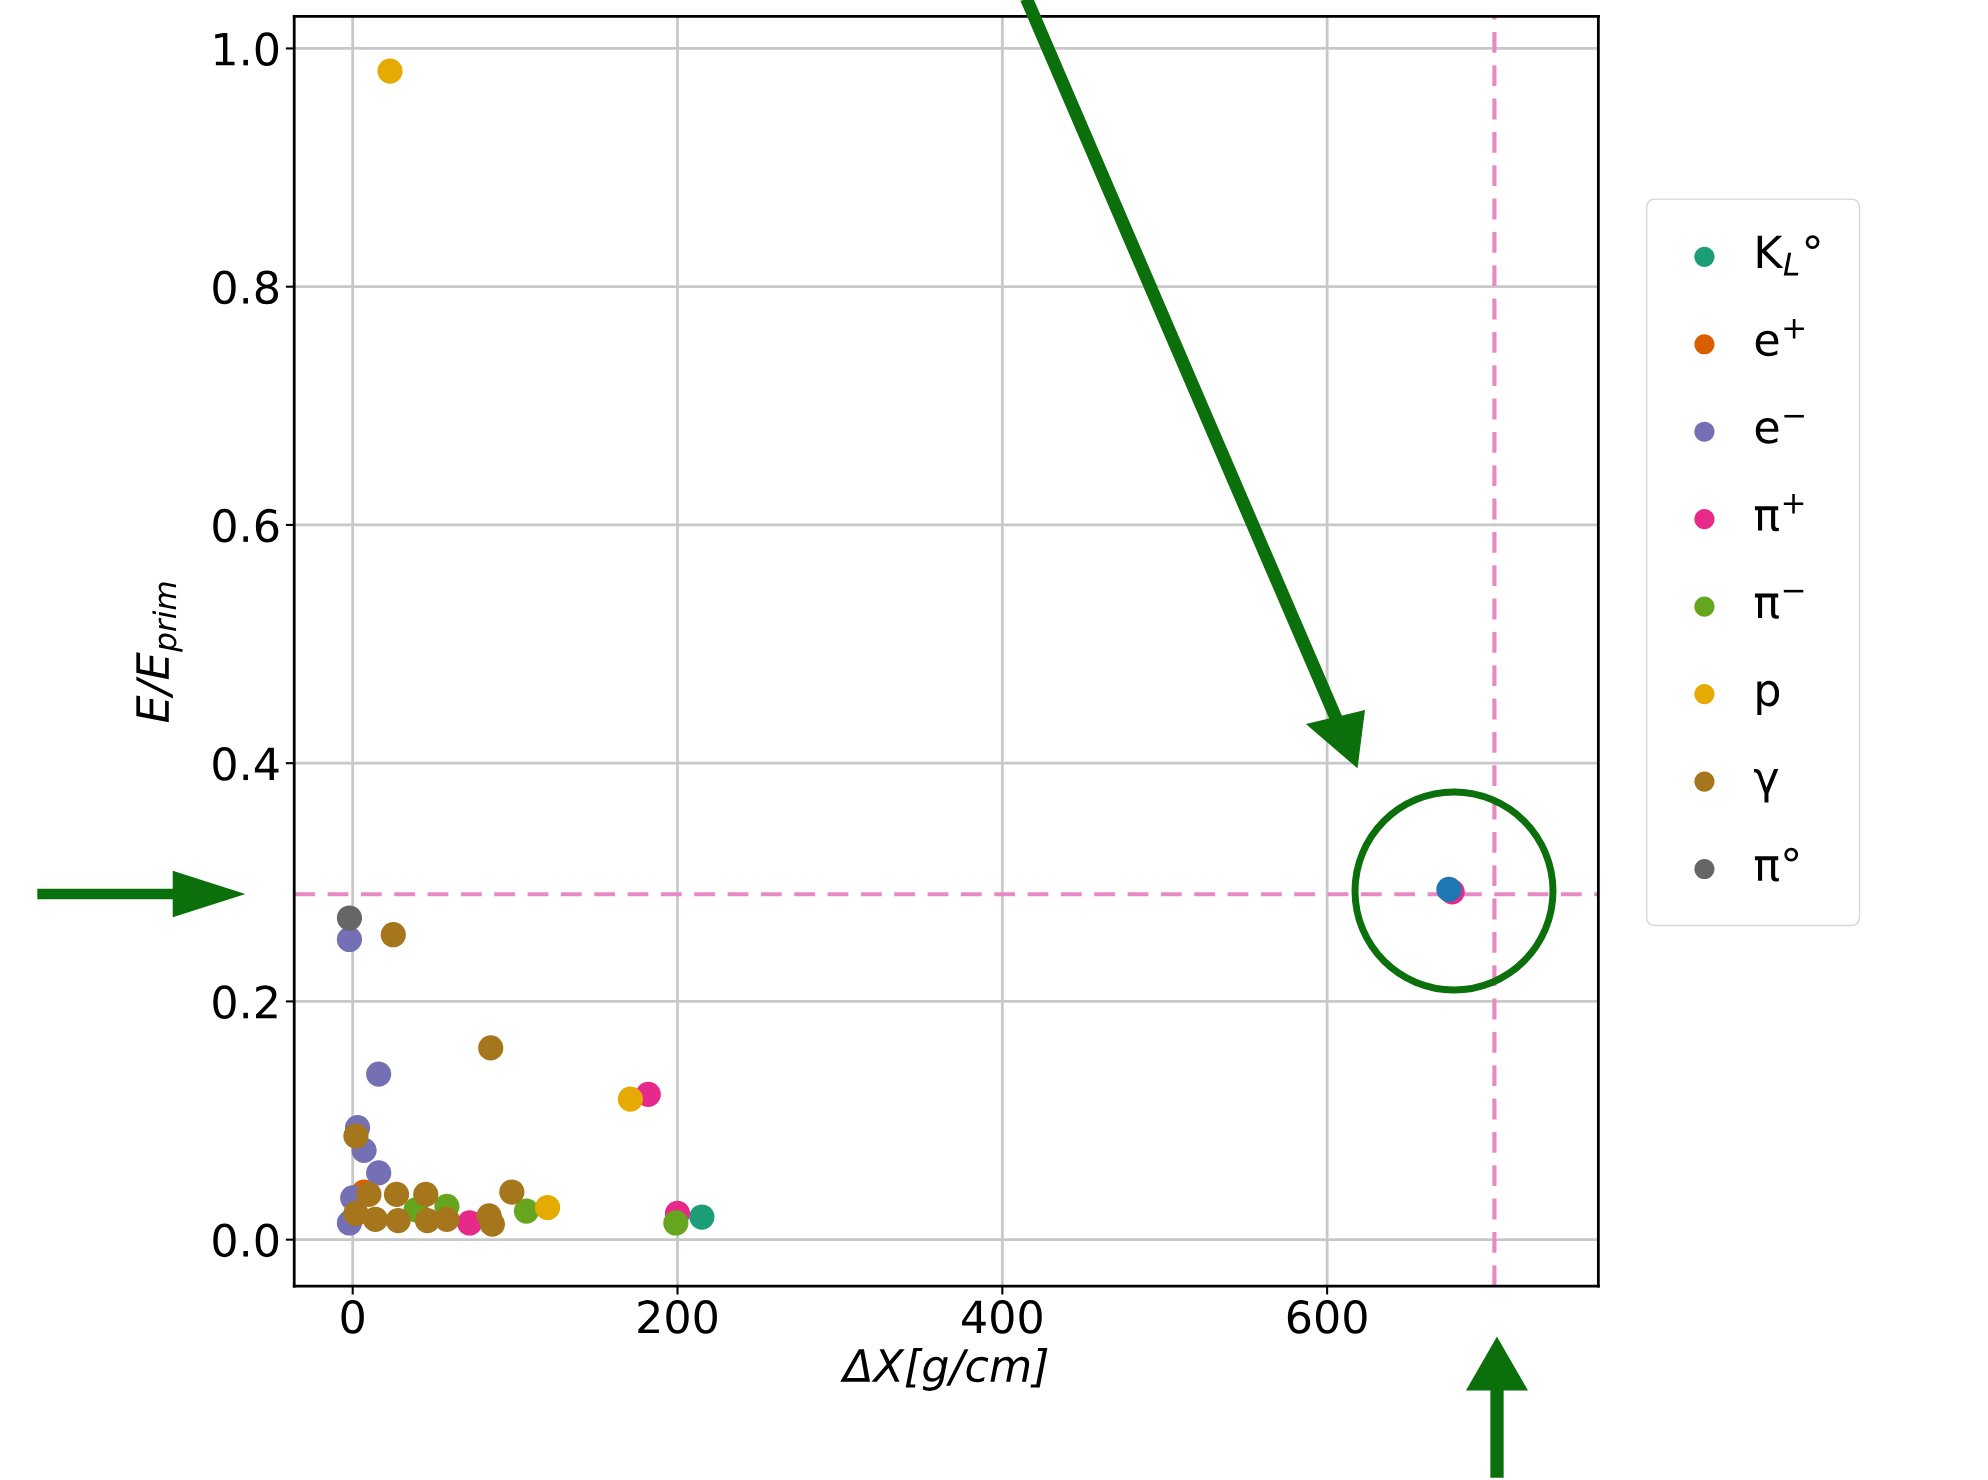  I want to click on x-tick-label: 200, so click(677, 1317).